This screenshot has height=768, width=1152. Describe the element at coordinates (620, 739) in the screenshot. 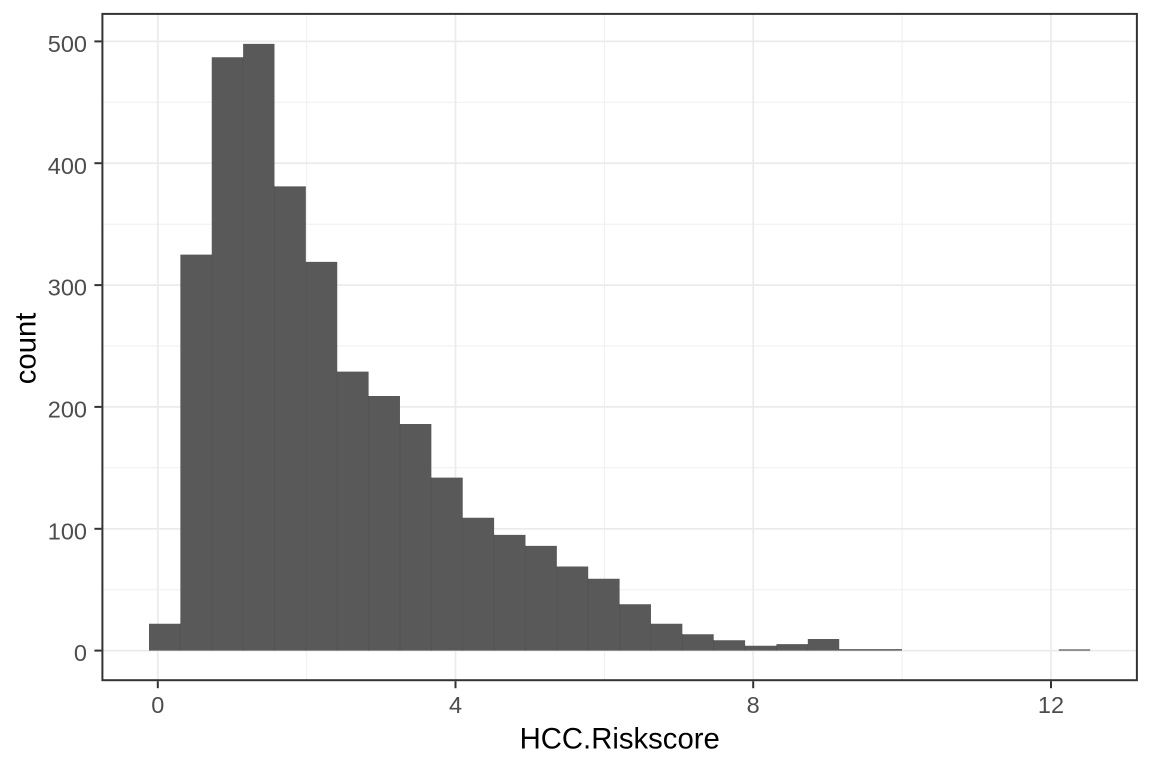

I see `svg-text: HCC.Riskscore` at that location.